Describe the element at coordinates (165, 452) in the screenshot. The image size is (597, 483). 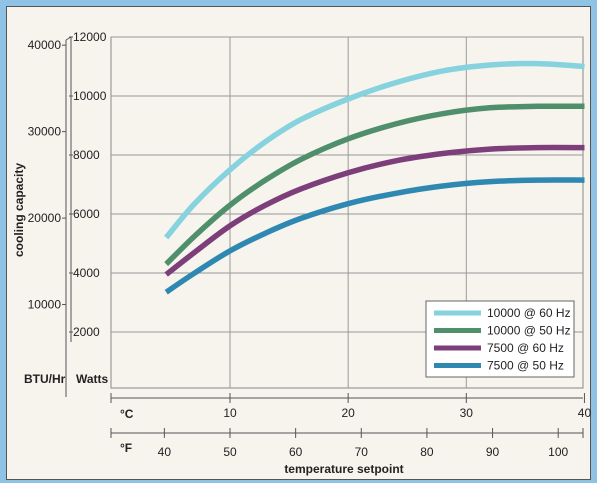
I see `fahrenheit-tick-label: 40` at that location.